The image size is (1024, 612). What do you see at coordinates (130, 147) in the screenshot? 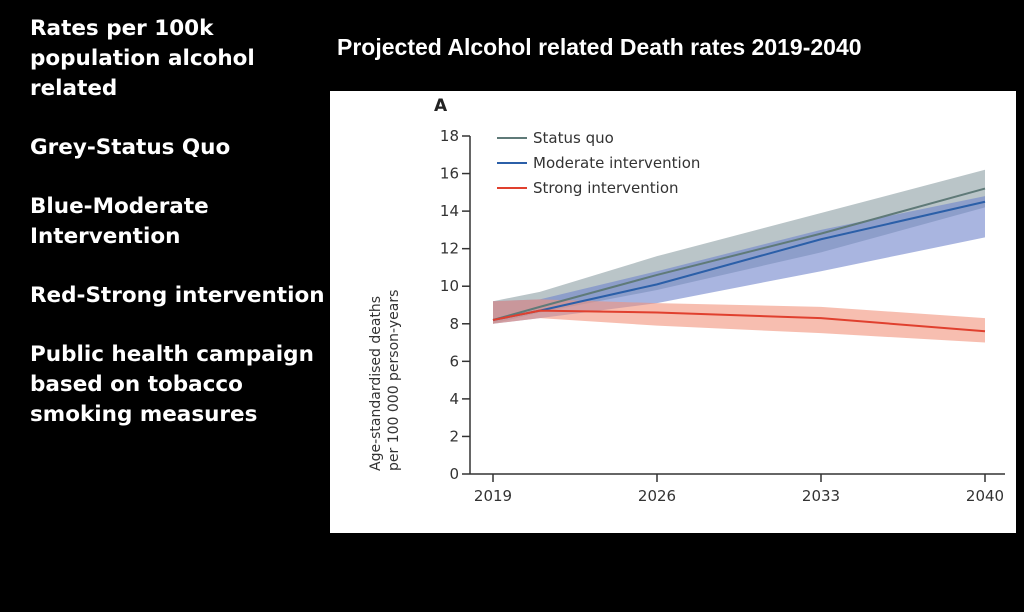
I see `note-grey: Grey-Status Quo` at bounding box center [130, 147].